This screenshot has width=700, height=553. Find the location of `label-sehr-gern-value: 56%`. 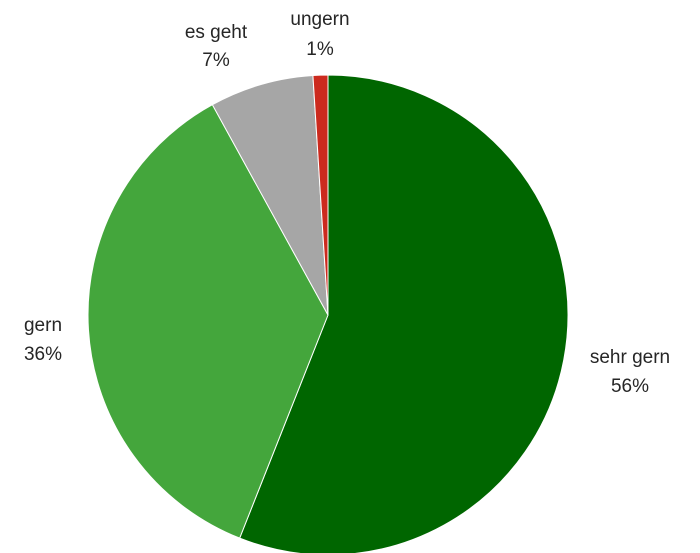

label-sehr-gern-value: 56% is located at coordinates (630, 386).